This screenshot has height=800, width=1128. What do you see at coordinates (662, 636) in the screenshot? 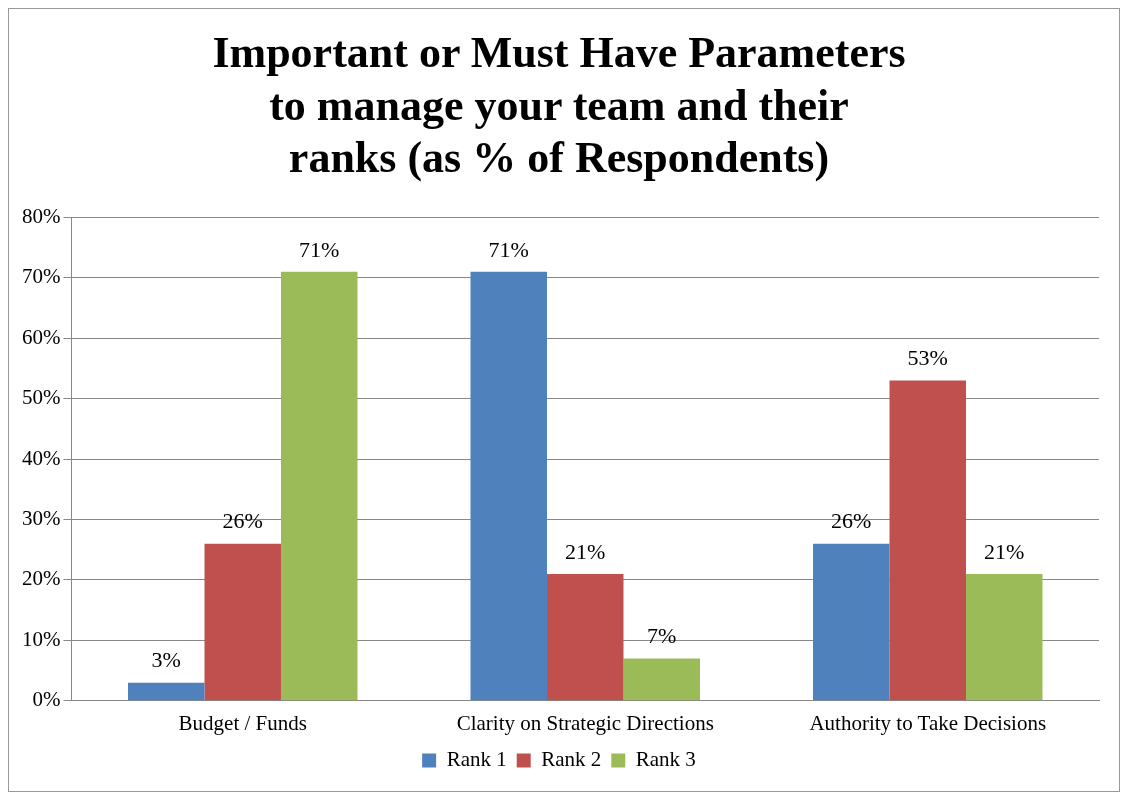
I see `data-label: 7%` at bounding box center [662, 636].